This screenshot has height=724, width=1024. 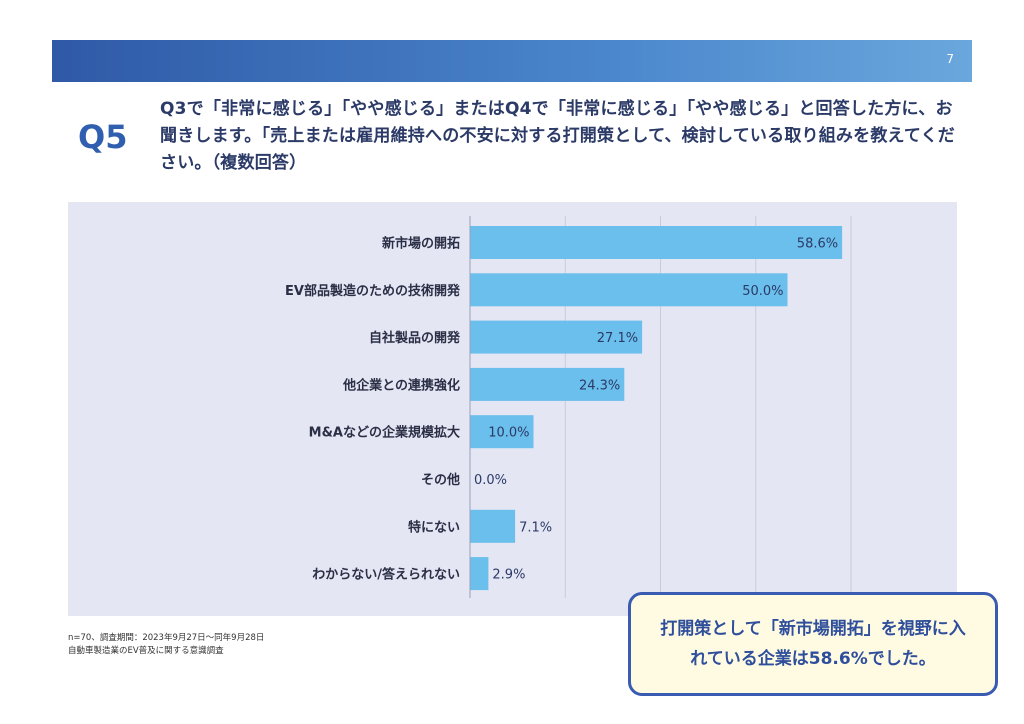 What do you see at coordinates (401, 385) in the screenshot?
I see `category-label: 他企業との連携強化` at bounding box center [401, 385].